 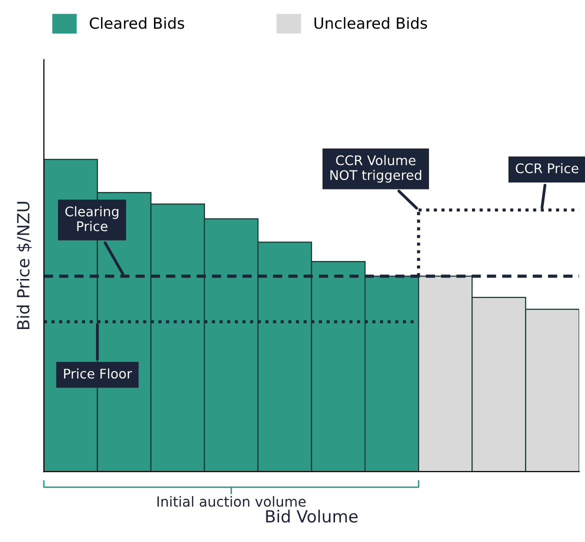 I want to click on y-axis-title: Bid Price $/NZU, so click(x=24, y=266).